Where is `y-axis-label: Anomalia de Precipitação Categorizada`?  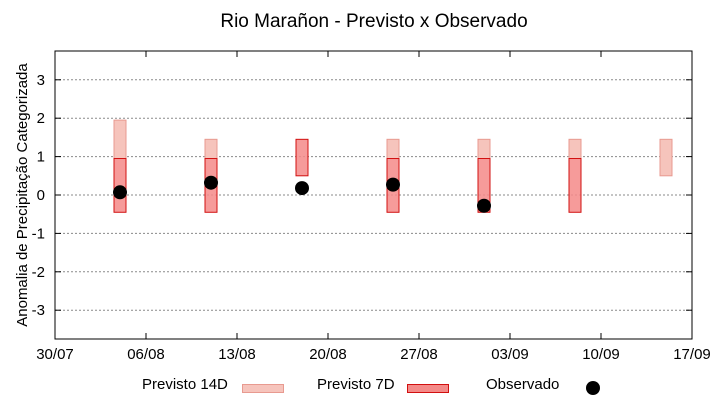 y-axis-label: Anomalia de Precipitação Categorizada is located at coordinates (22, 195).